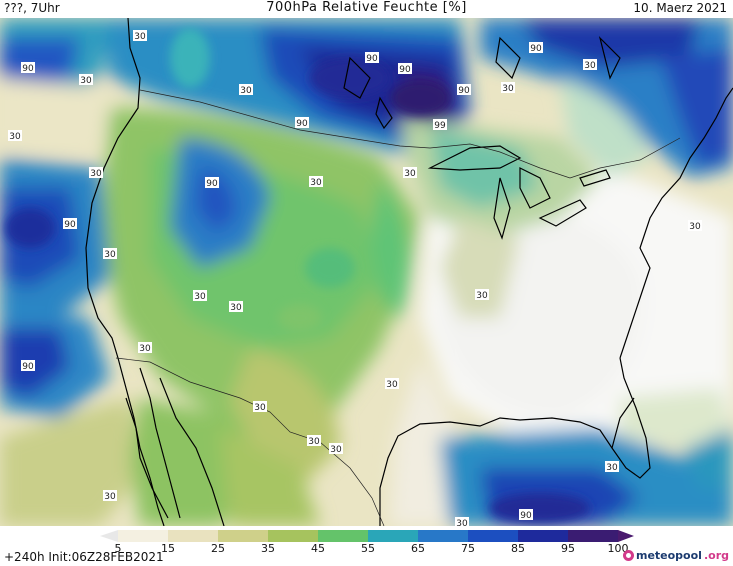  I want to click on colorbar-tick-label: 95, so click(568, 548).